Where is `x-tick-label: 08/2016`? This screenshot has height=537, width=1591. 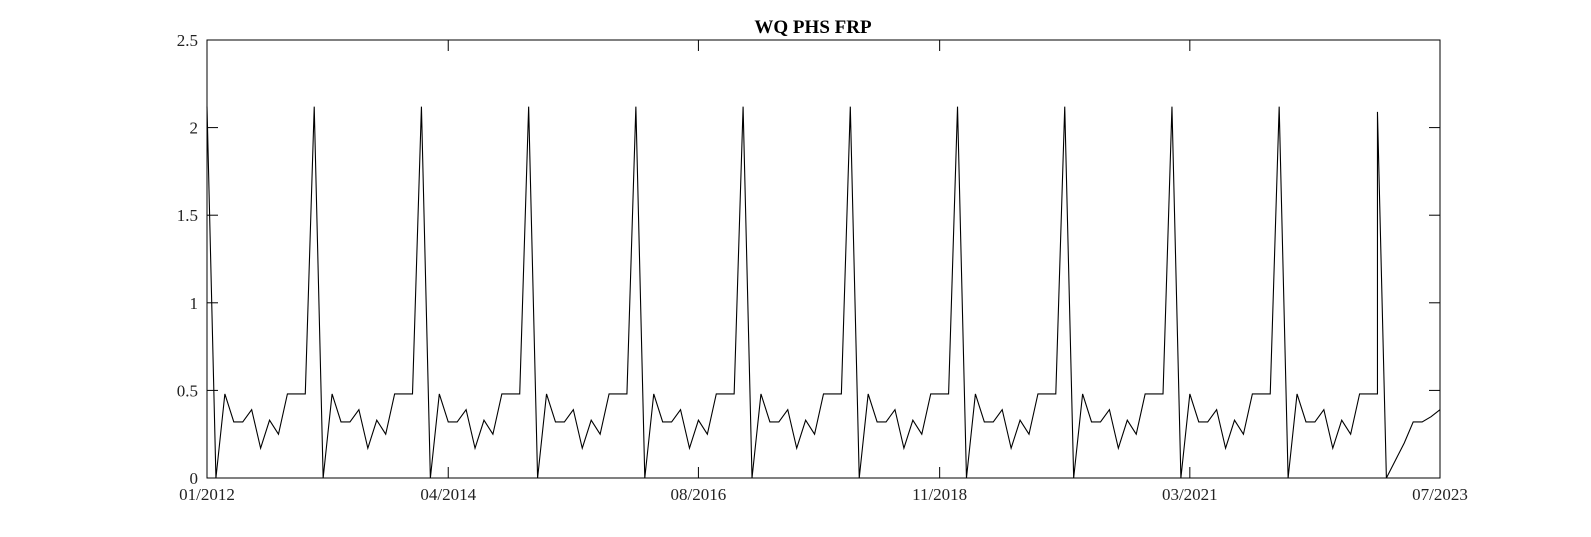 x-tick-label: 08/2016 is located at coordinates (699, 494).